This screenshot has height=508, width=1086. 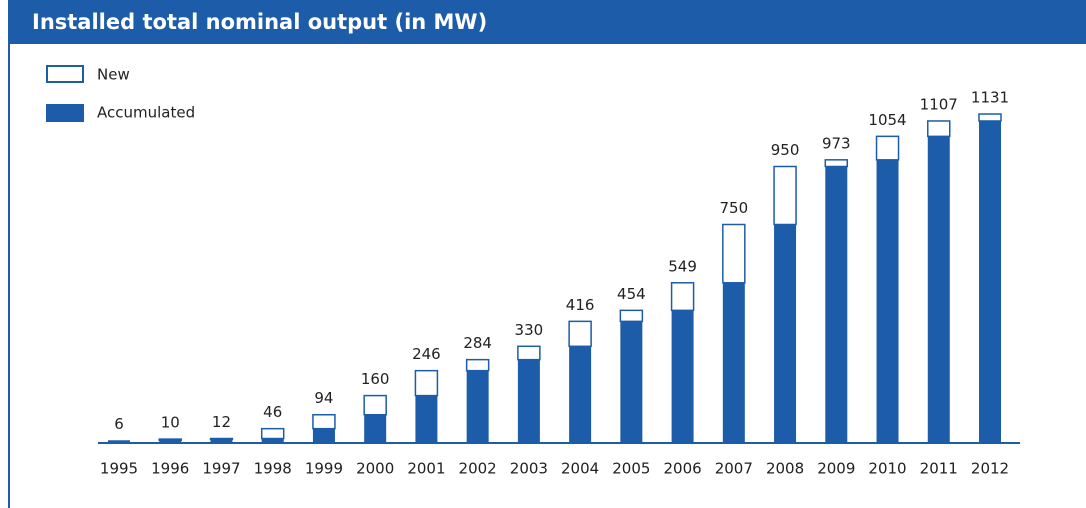 I want to click on legend-swatch-accumulated, so click(x=65, y=113).